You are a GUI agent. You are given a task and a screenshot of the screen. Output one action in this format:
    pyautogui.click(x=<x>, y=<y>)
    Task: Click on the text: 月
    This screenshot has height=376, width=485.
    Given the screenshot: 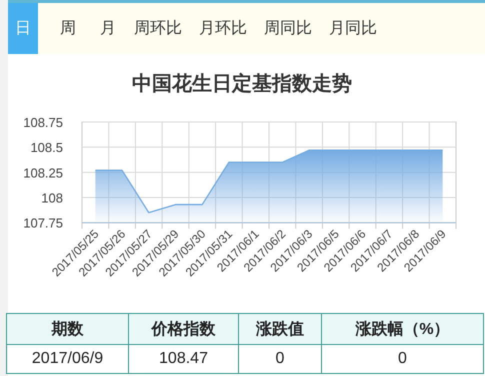 What is the action you would take?
    pyautogui.click(x=108, y=29)
    